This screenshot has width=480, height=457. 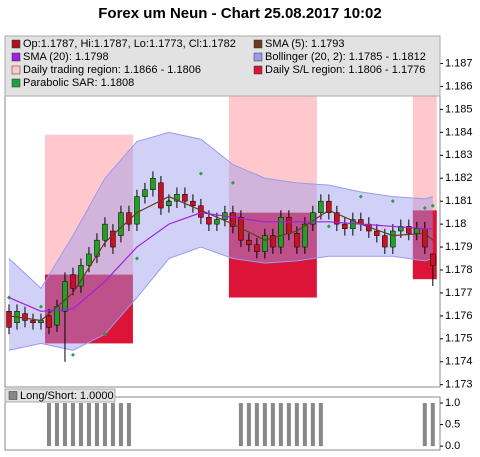 What do you see at coordinates (112, 70) in the screenshot?
I see `legend-label: Daily trading region: 1.1866 - 1.1806` at bounding box center [112, 70].